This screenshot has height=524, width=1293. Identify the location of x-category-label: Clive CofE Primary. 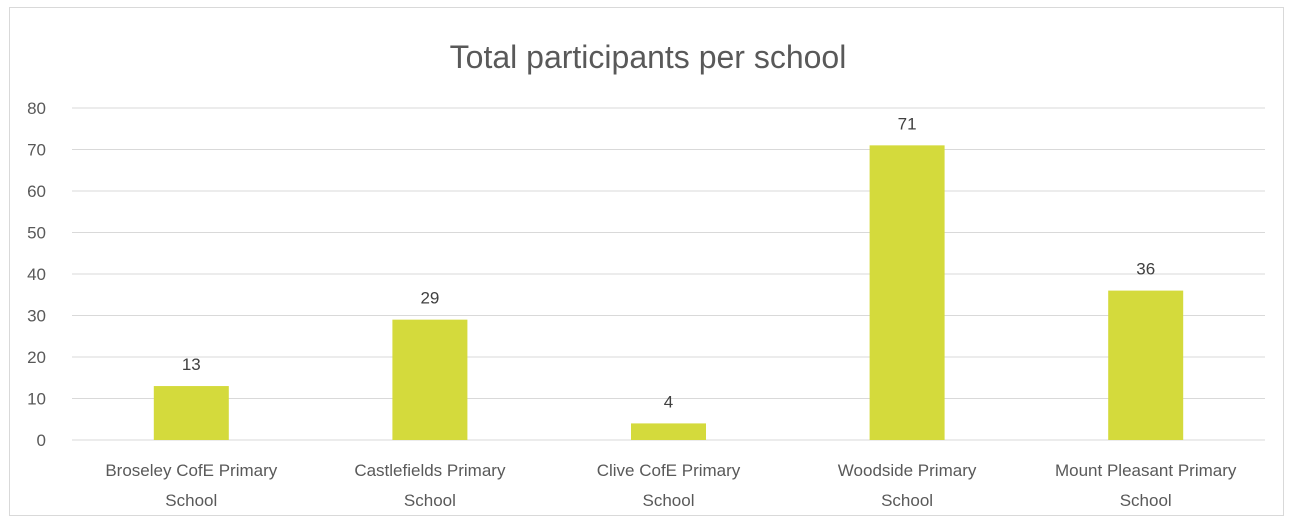
(669, 470).